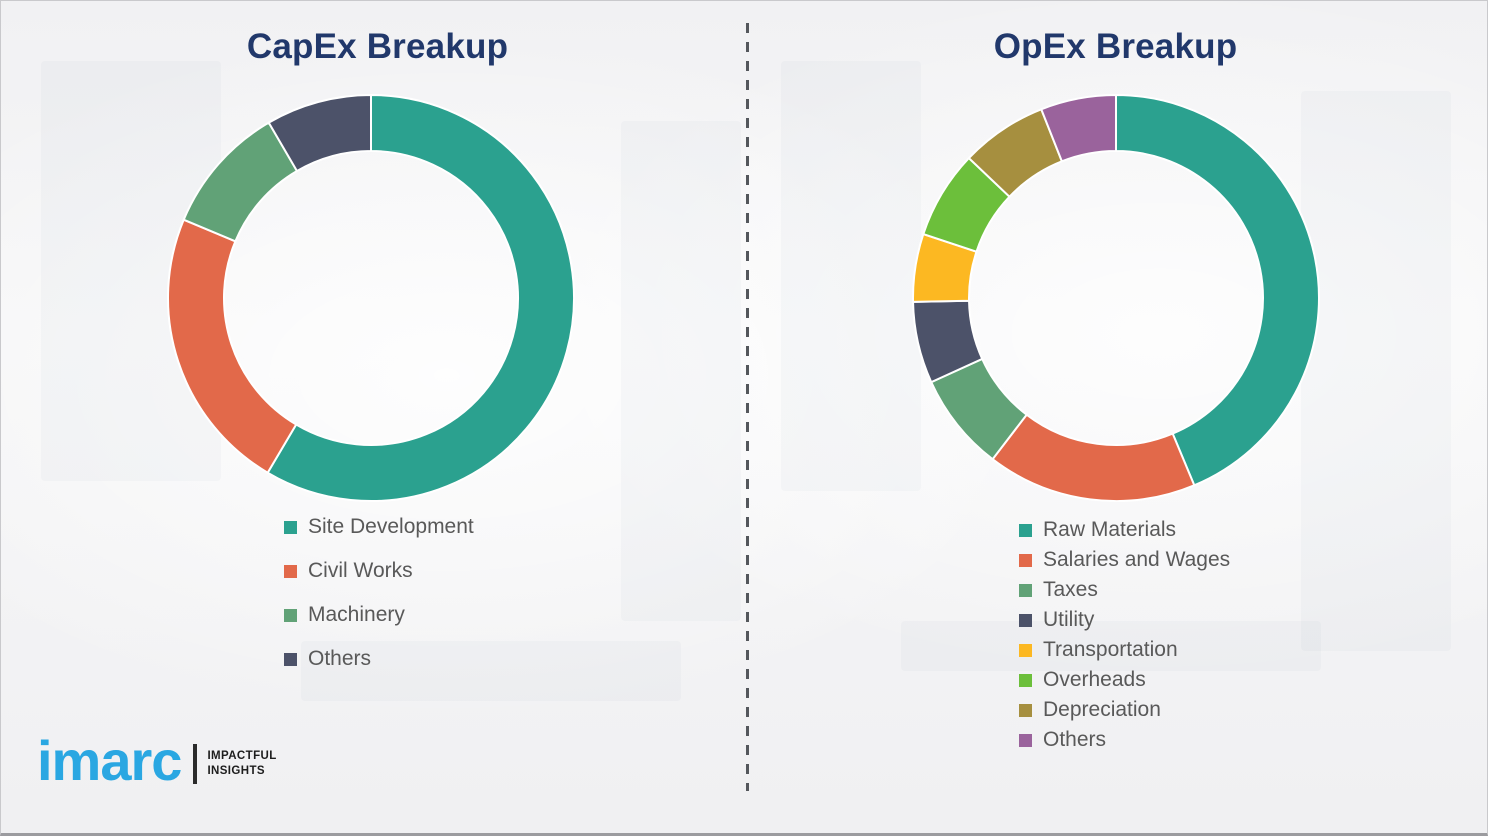 This screenshot has height=836, width=1488. Describe the element at coordinates (242, 756) in the screenshot. I see `logo-tagline-line1: IMPACTFUL` at that location.